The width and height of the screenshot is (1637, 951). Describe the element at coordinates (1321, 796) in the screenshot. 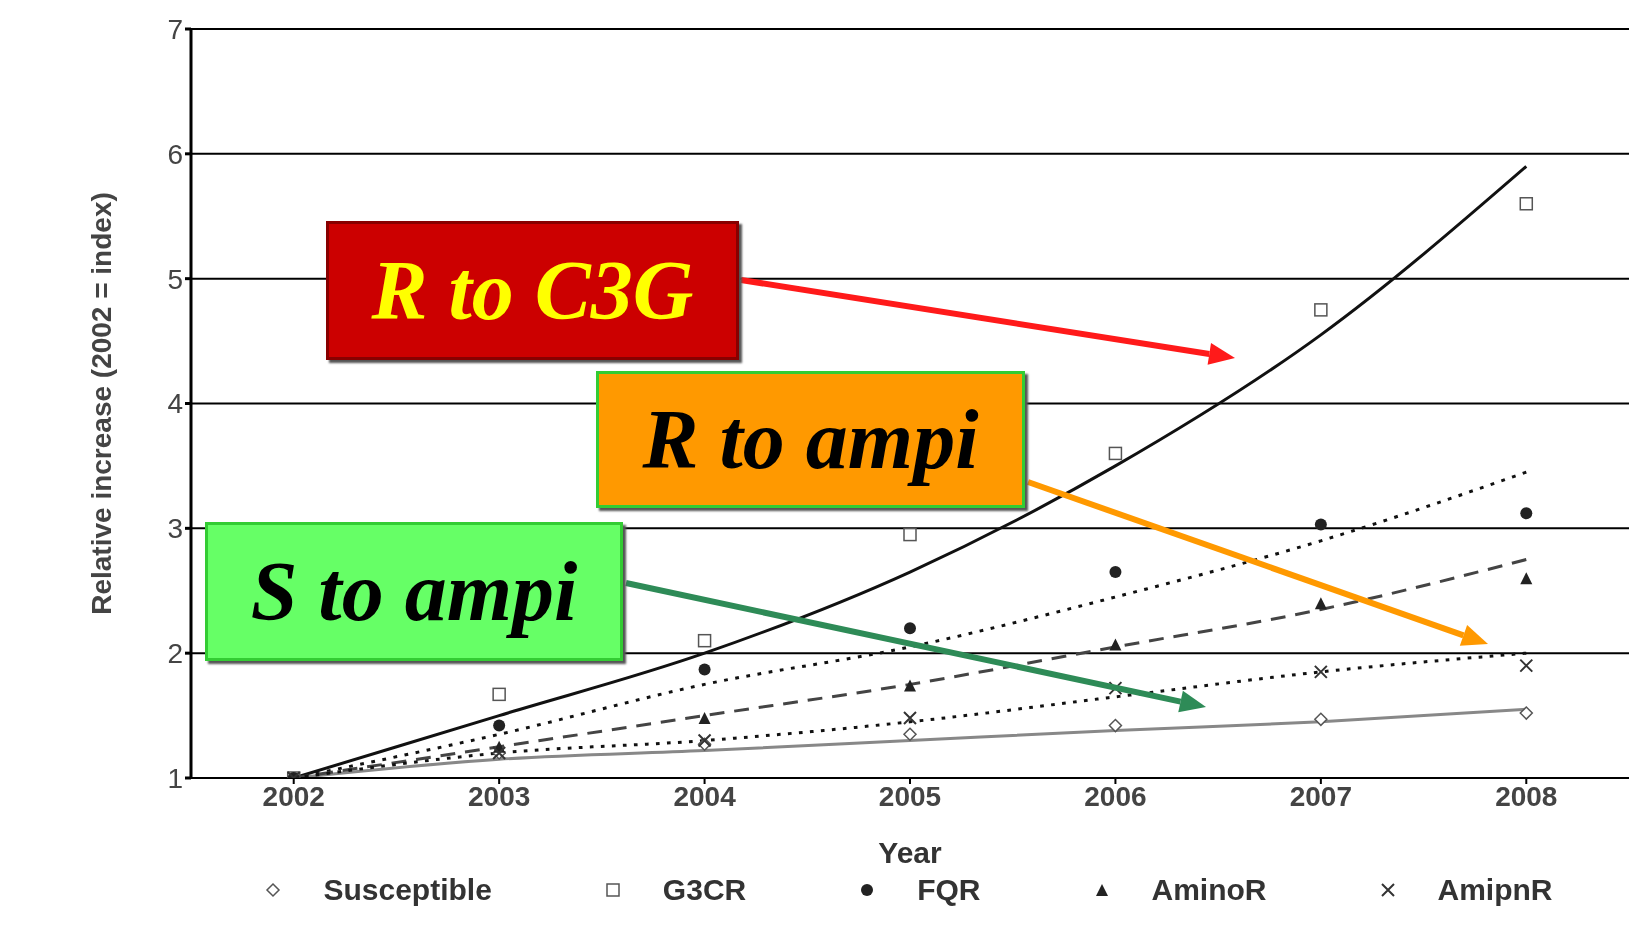

I see `x-tick-label: 2007` at that location.